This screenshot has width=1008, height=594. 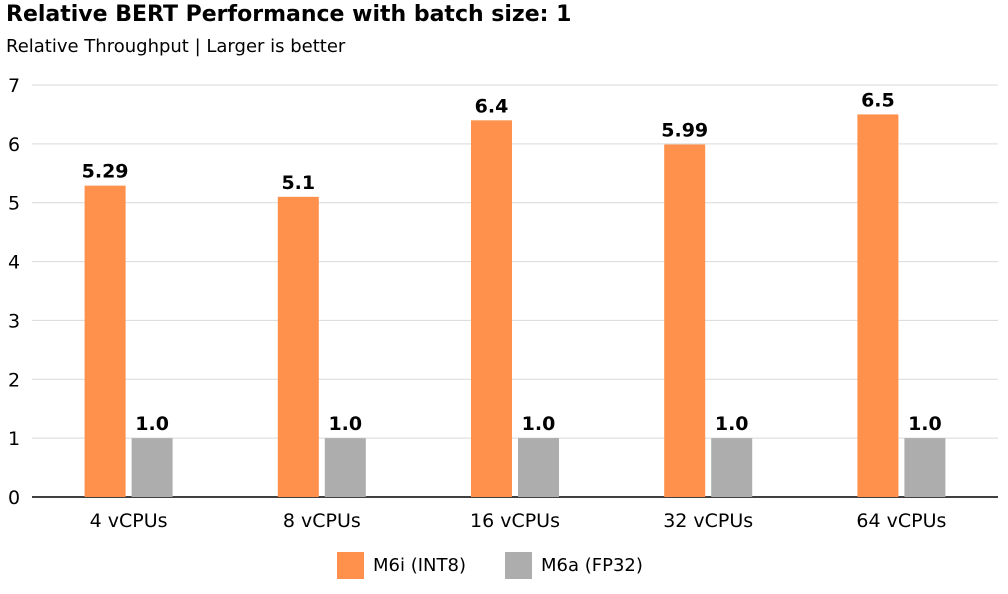 What do you see at coordinates (925, 424) in the screenshot?
I see `data-label-1-4: 1.0` at bounding box center [925, 424].